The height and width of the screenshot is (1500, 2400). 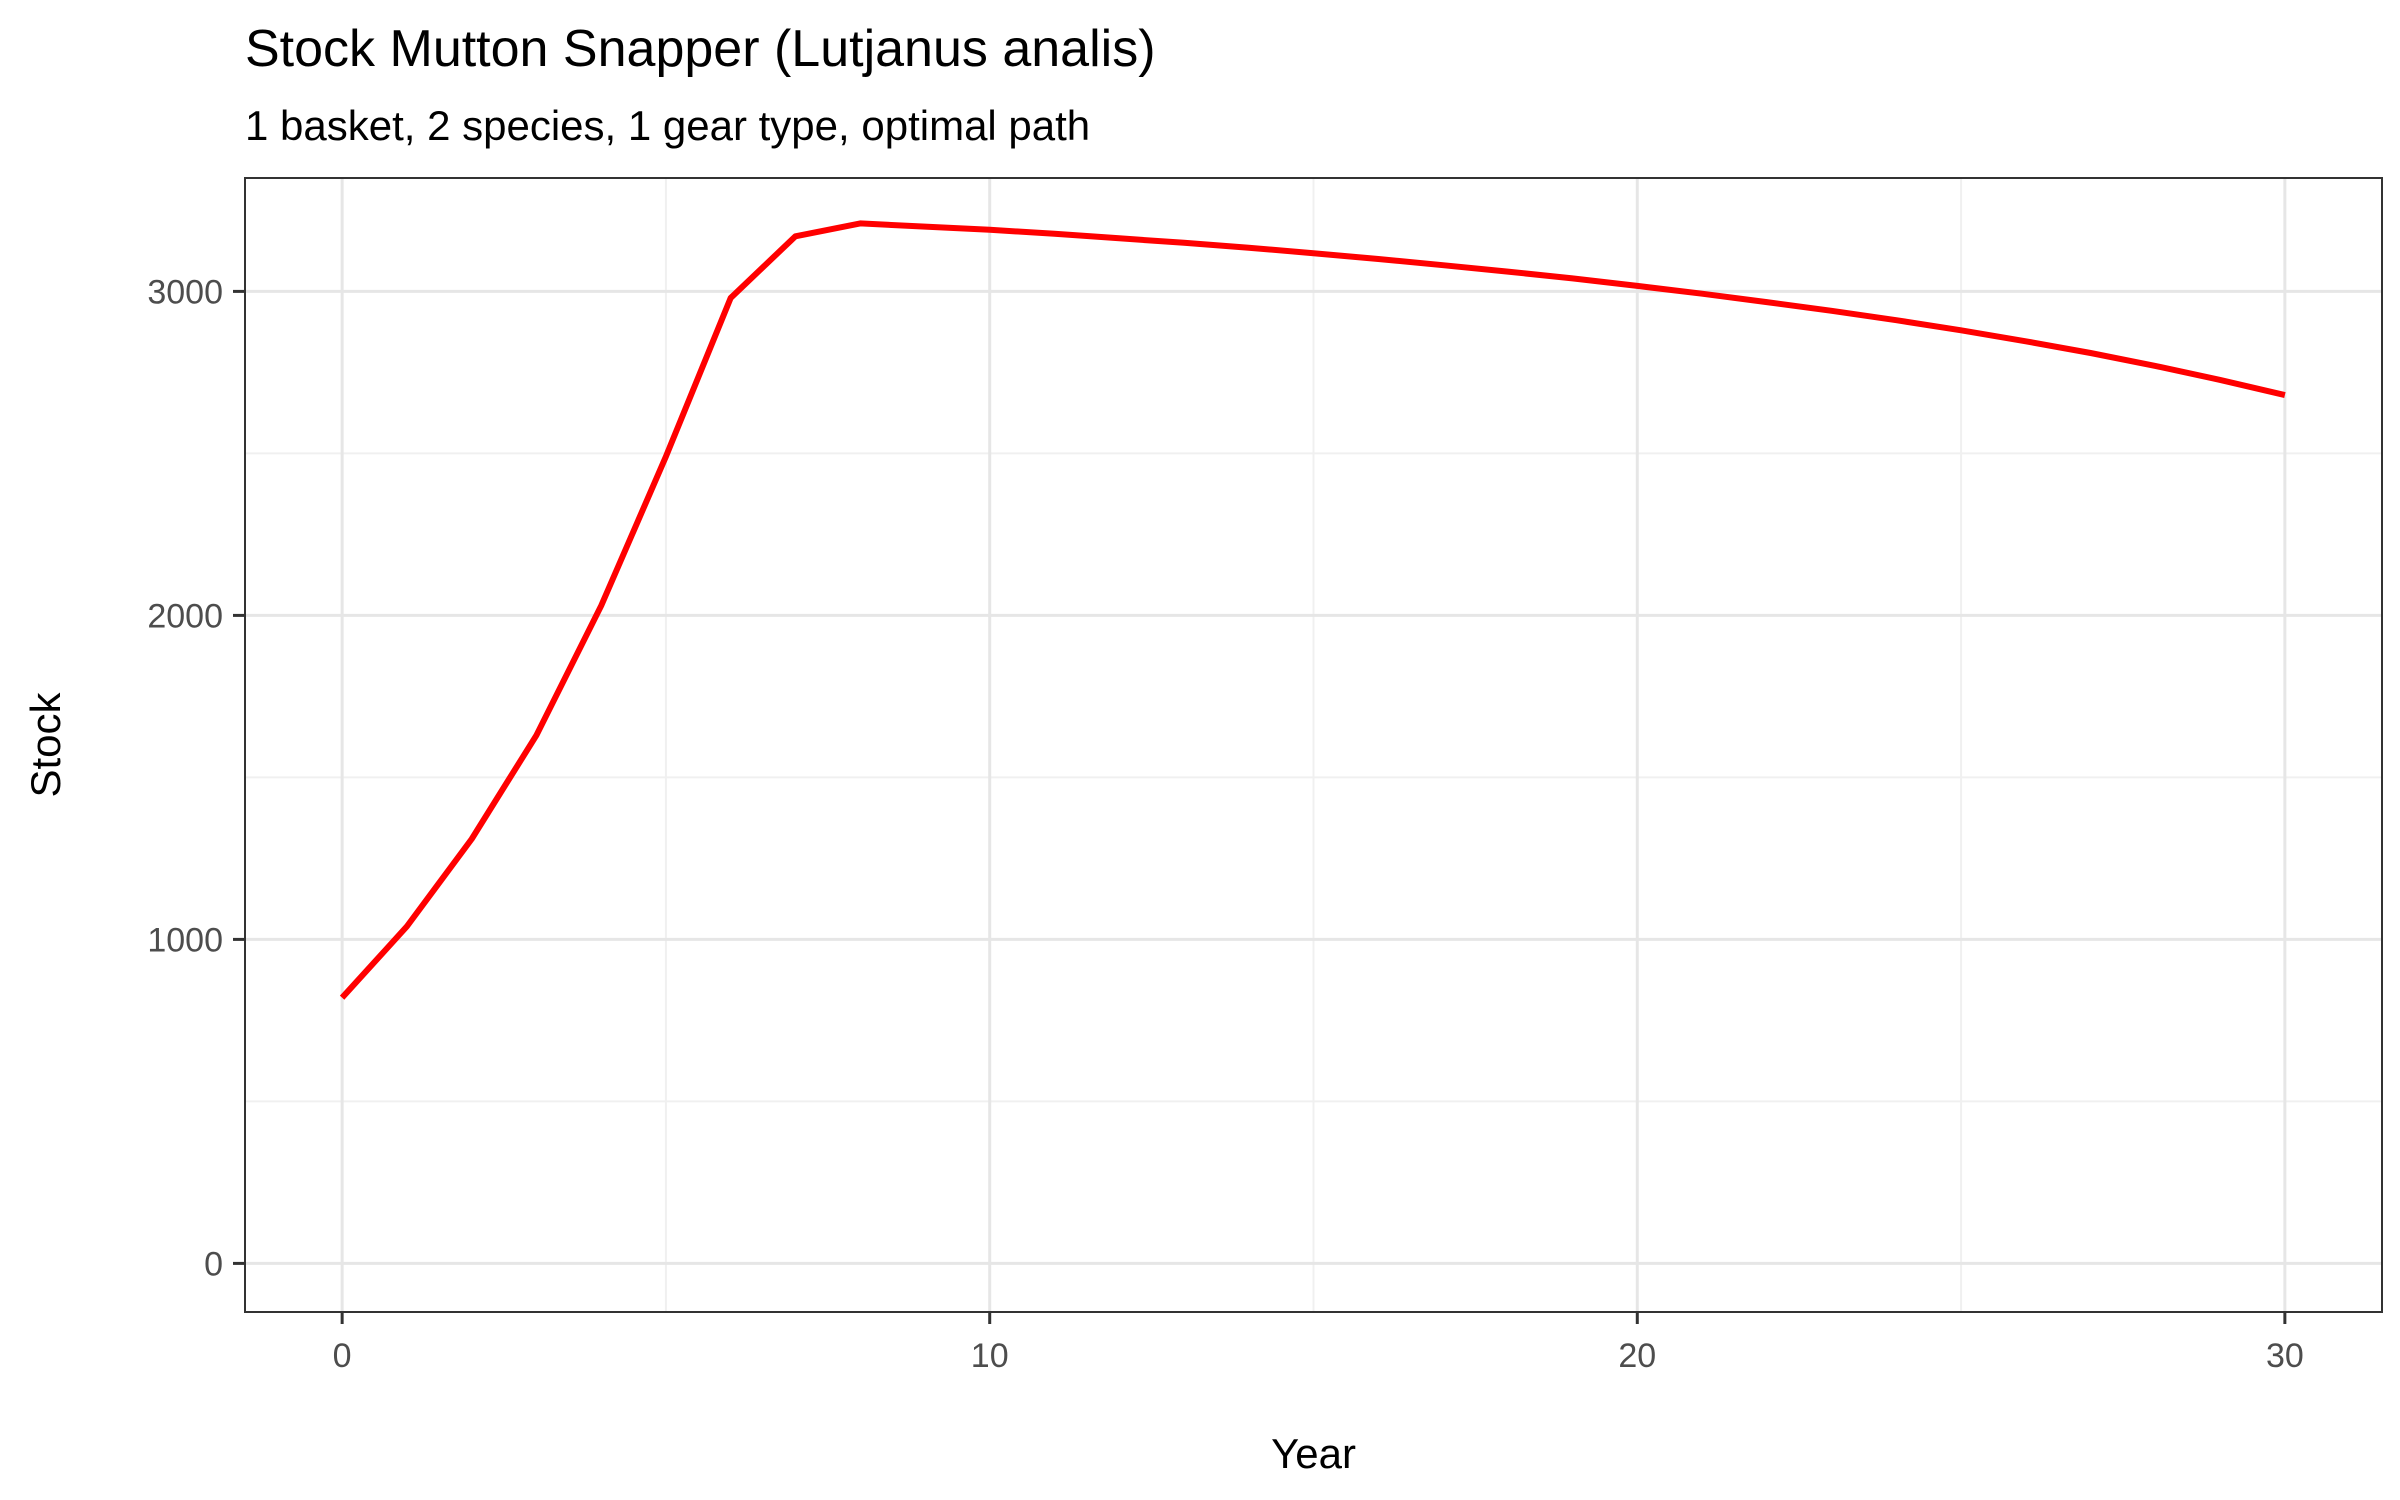 What do you see at coordinates (2285, 1356) in the screenshot?
I see `x-tick-label: 30` at bounding box center [2285, 1356].